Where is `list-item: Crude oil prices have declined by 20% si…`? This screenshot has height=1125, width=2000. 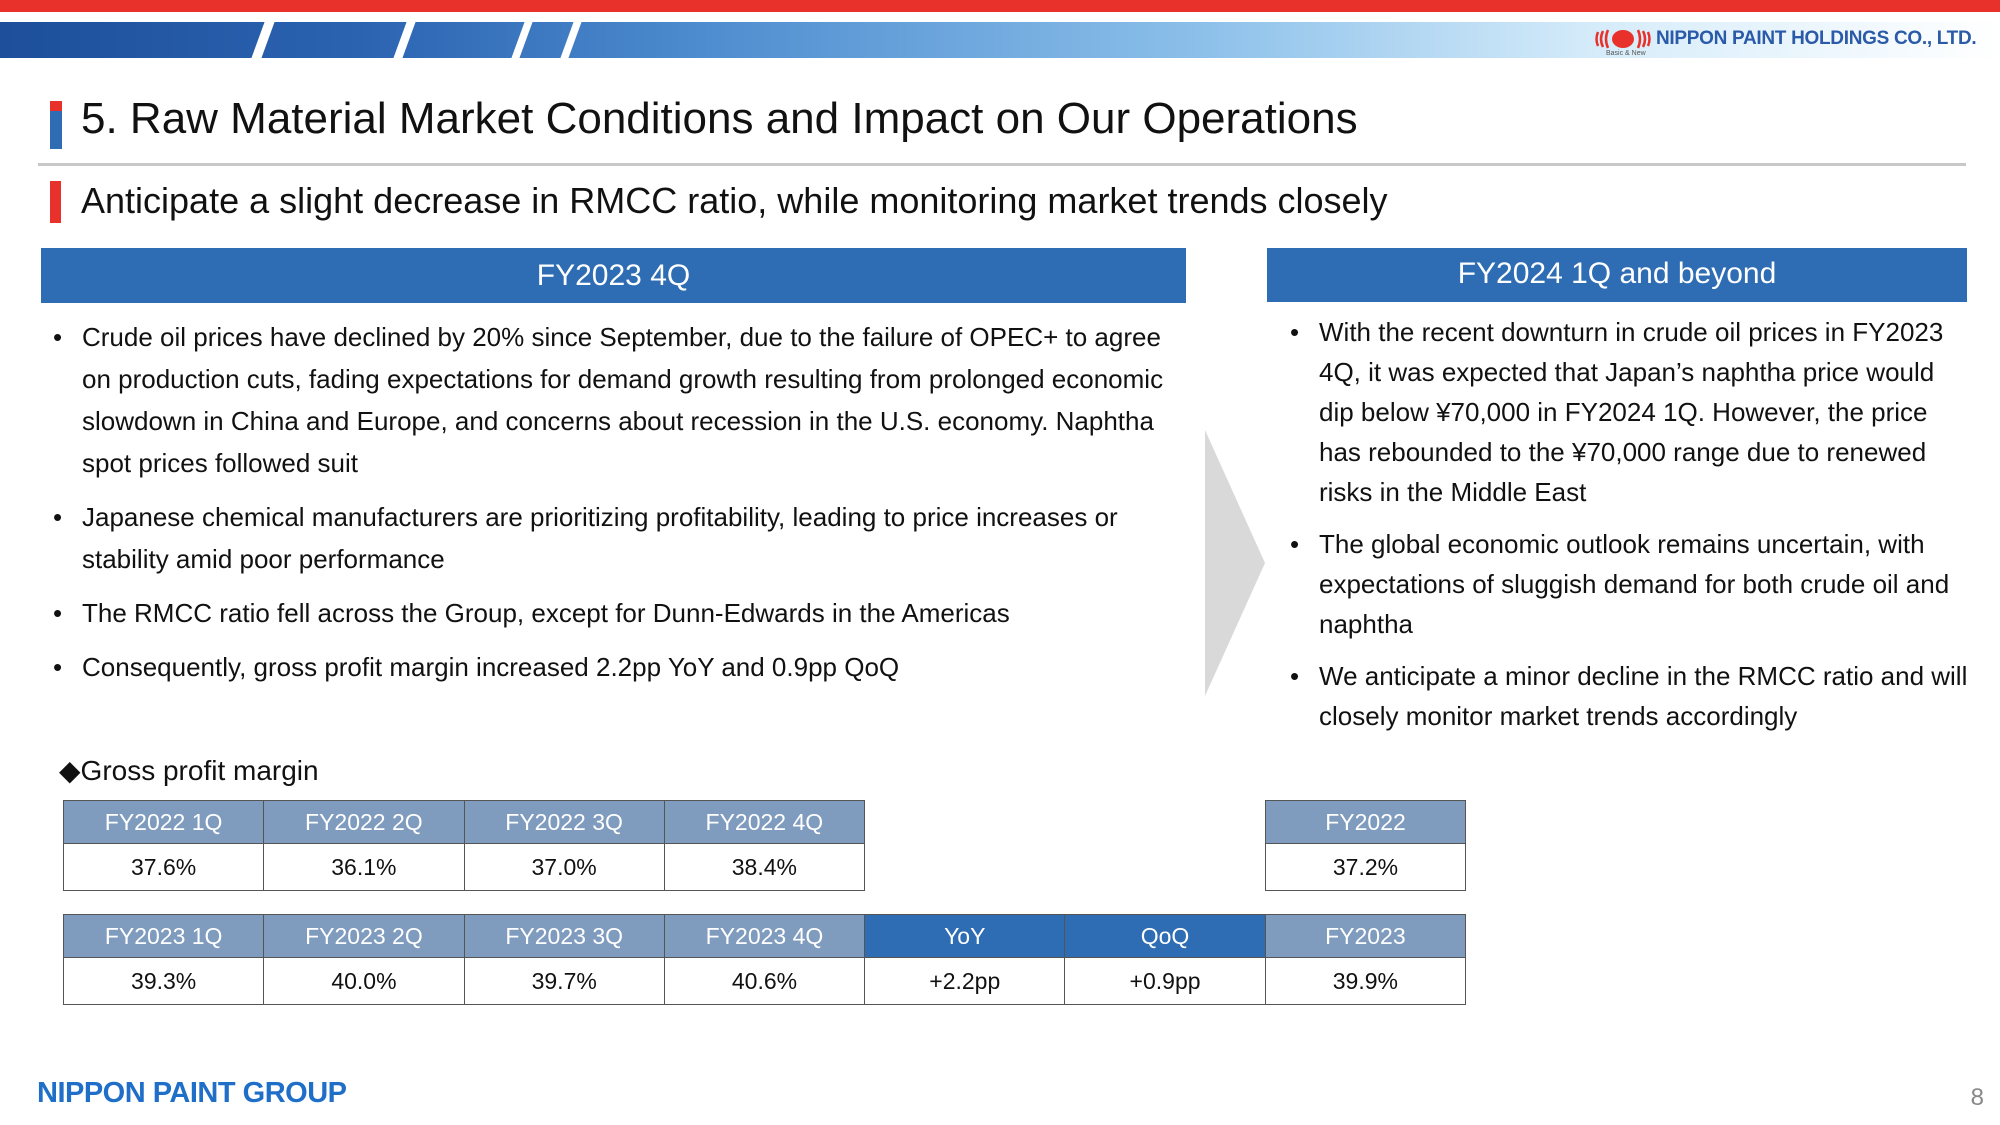 list-item: Crude oil prices have declined by 20% si… is located at coordinates (620, 400).